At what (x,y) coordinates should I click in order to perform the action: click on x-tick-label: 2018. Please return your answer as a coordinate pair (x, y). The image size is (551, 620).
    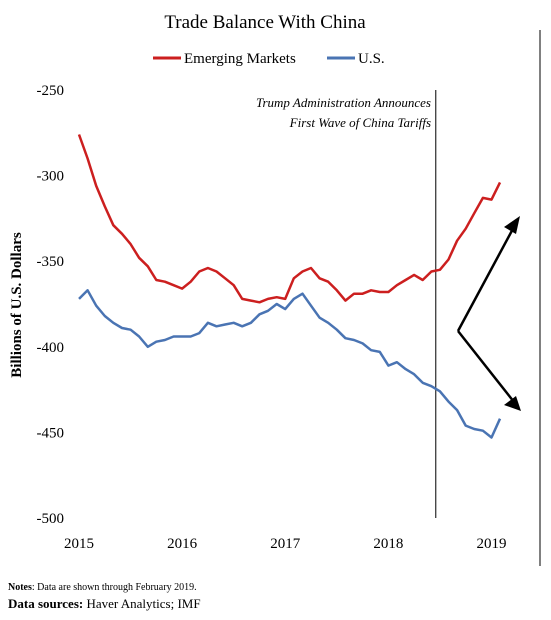
    Looking at the image, I should click on (388, 544).